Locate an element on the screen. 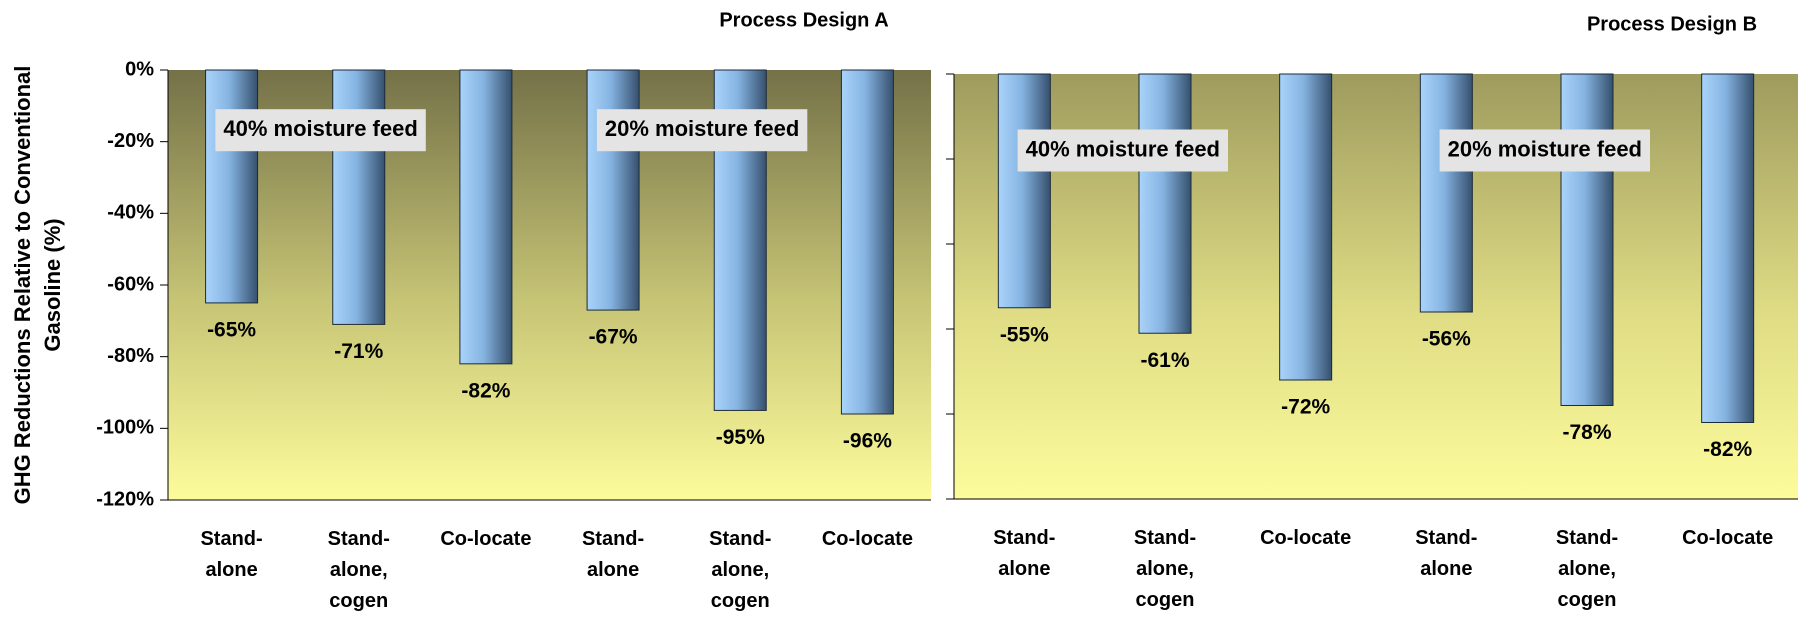  data-label: -95% is located at coordinates (740, 437).